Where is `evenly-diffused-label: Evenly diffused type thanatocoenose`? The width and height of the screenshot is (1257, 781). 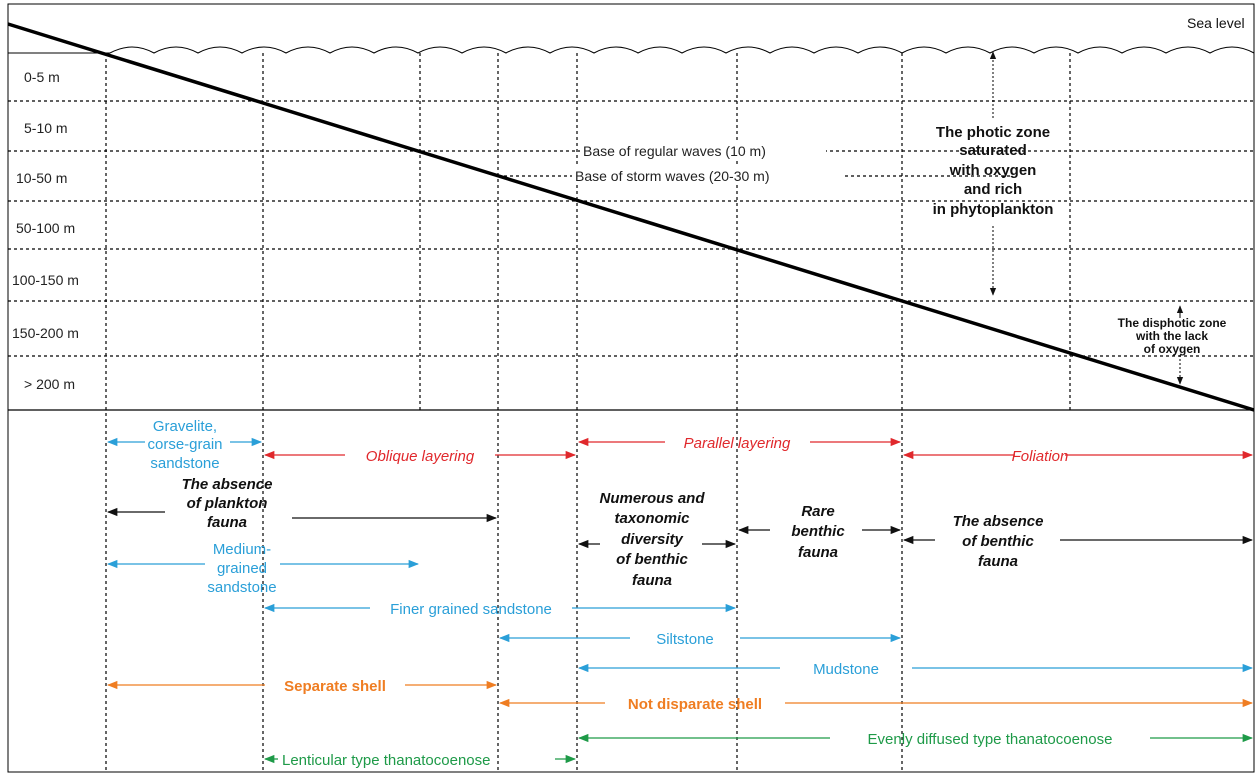 evenly-diffused-label: Evenly diffused type thanatocoenose is located at coordinates (990, 739).